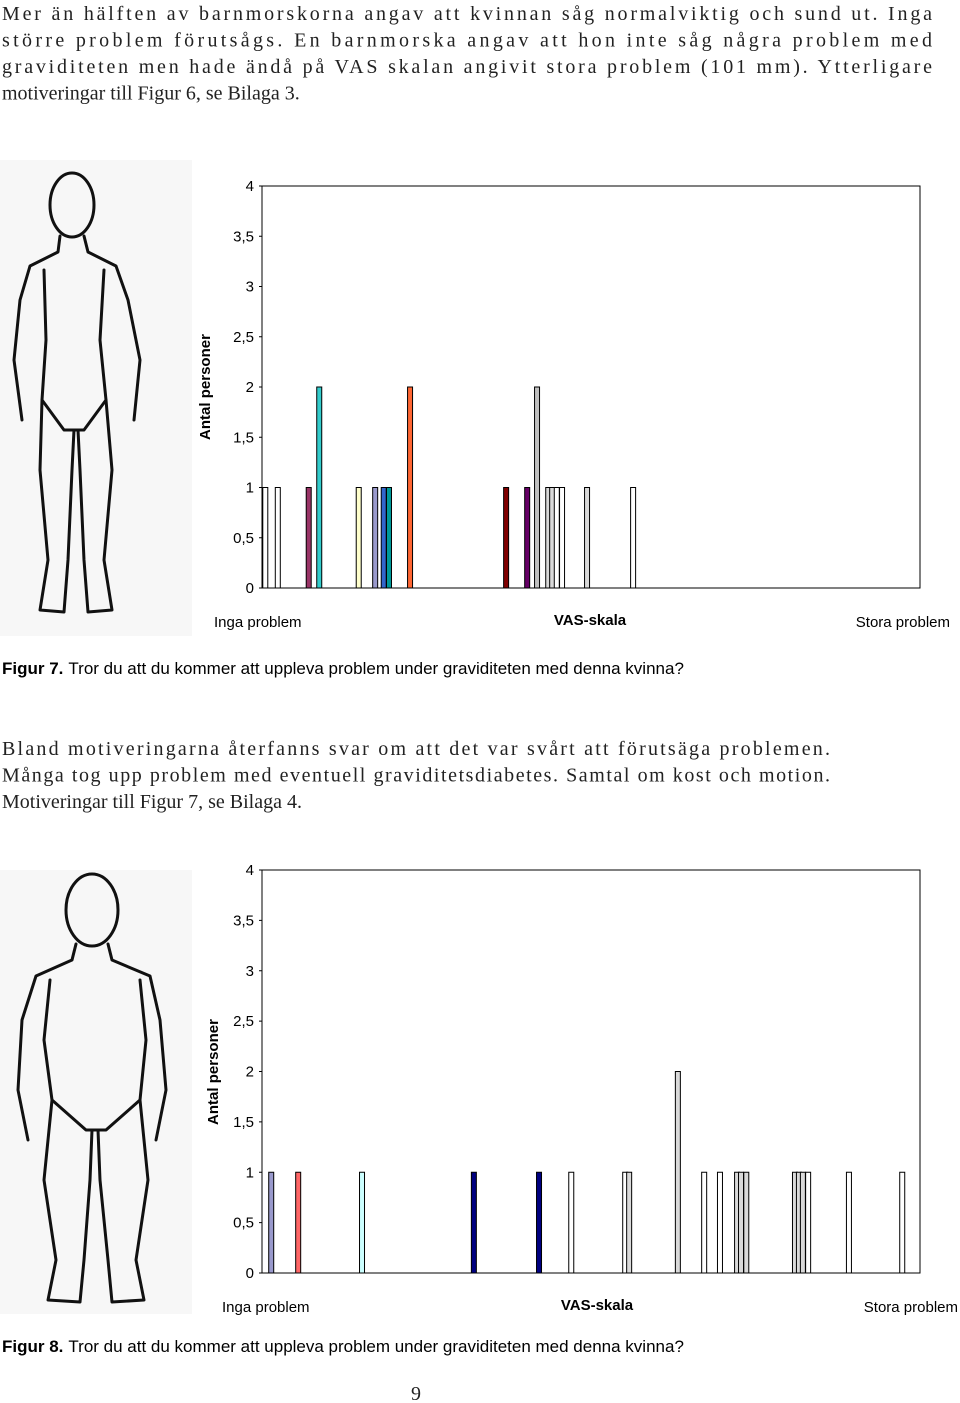 Image resolution: width=960 pixels, height=1403 pixels. What do you see at coordinates (151, 94) in the screenshot?
I see `paragraph-line: motiveringar till Figur 6, se Bilaga 3.` at bounding box center [151, 94].